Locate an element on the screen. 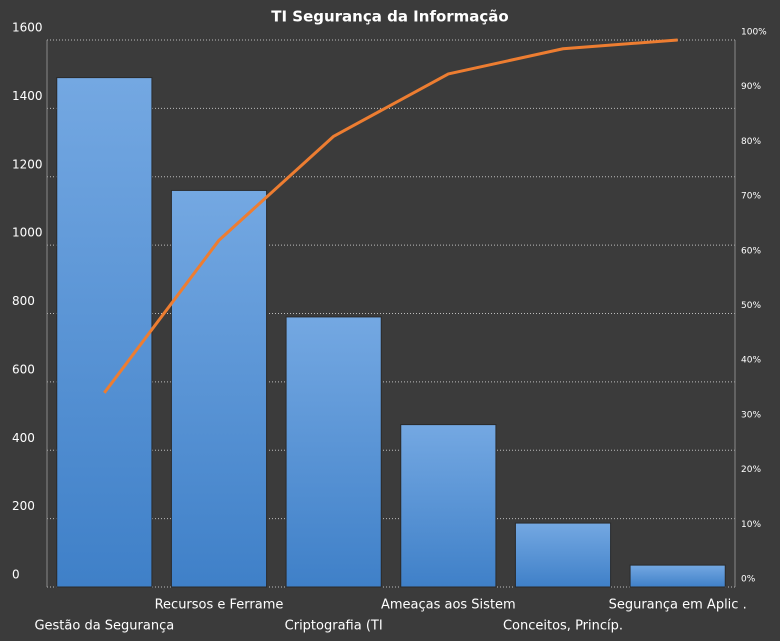 The image size is (780, 641). x-tick-label: Conceitos, Princíp. is located at coordinates (563, 626).